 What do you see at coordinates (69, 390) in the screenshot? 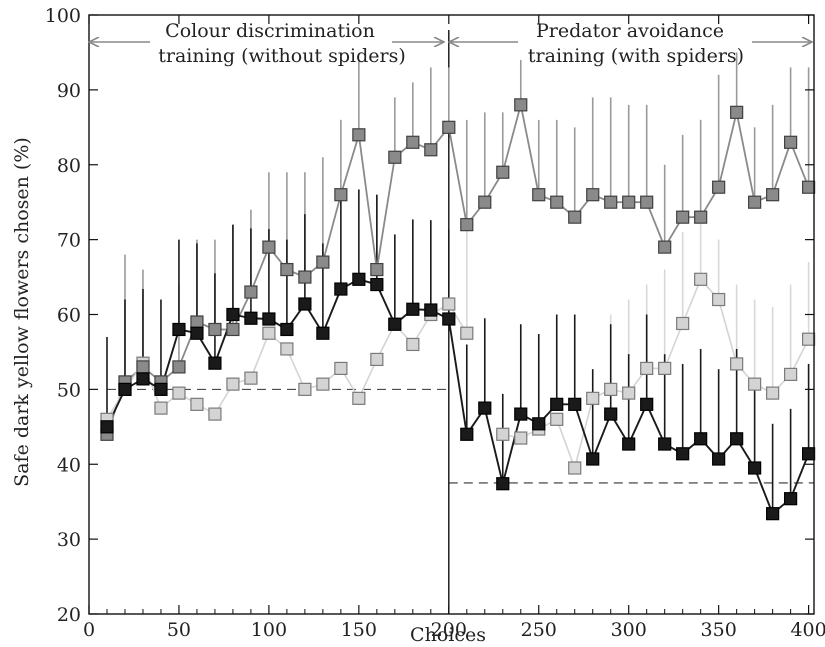
I see `y-tick-label: 50` at bounding box center [69, 390].